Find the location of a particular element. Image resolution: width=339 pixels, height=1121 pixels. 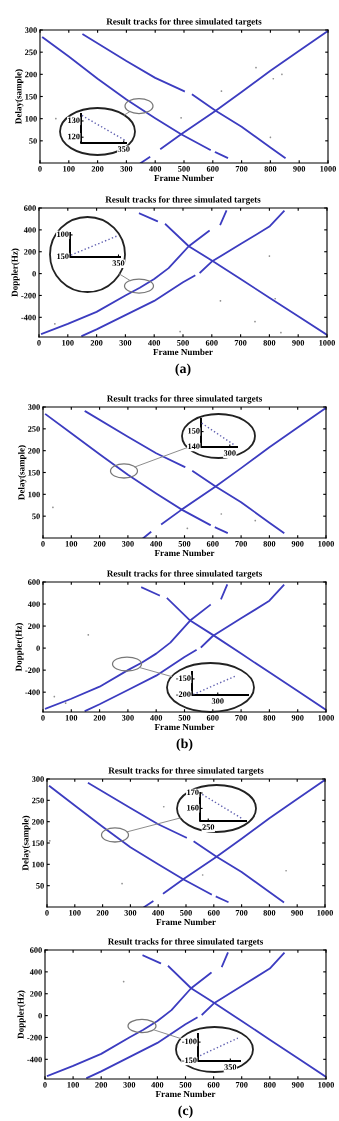

annotation: 140 is located at coordinates (194, 446).